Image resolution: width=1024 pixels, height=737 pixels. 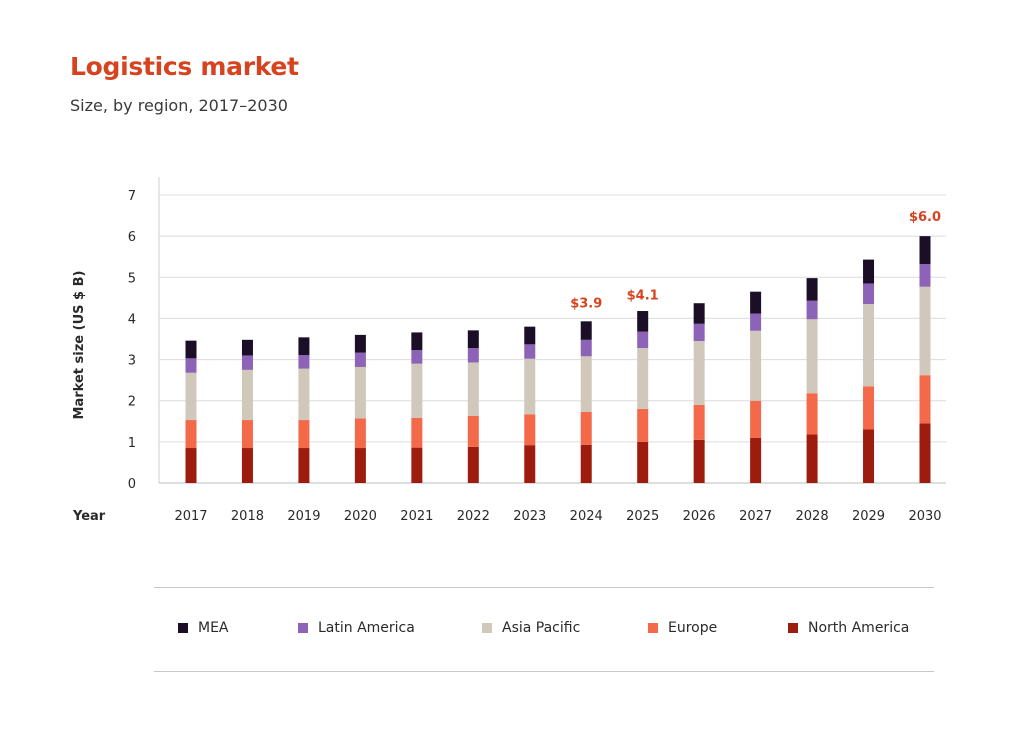 What do you see at coordinates (812, 516) in the screenshot?
I see `x-tick-label: 2028` at bounding box center [812, 516].